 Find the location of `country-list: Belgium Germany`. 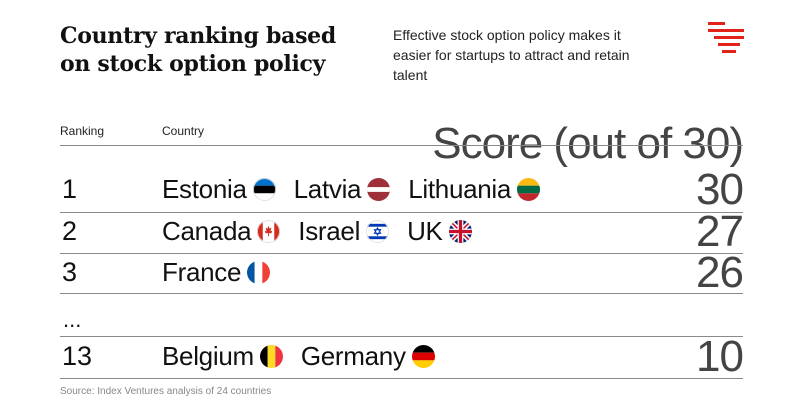

country-list: Belgium Germany is located at coordinates (307, 356).